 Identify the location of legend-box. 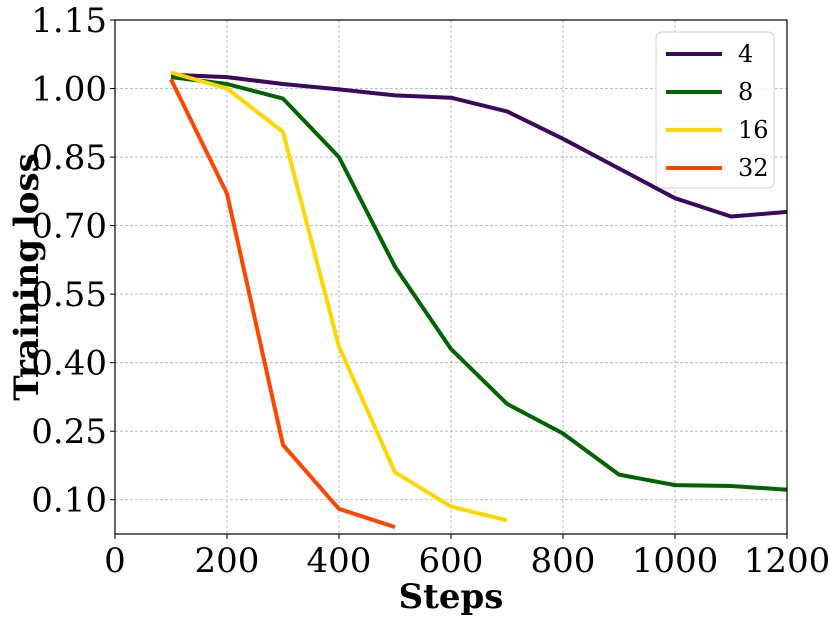
(715, 110).